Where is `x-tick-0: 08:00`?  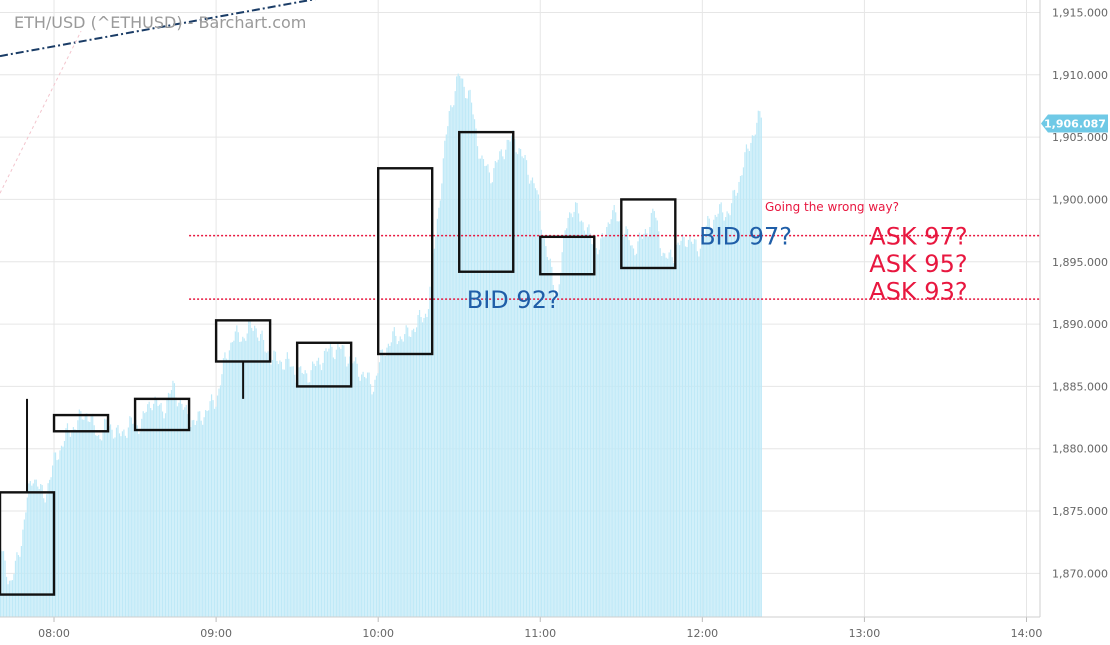
x-tick-0: 08:00 is located at coordinates (54, 633).